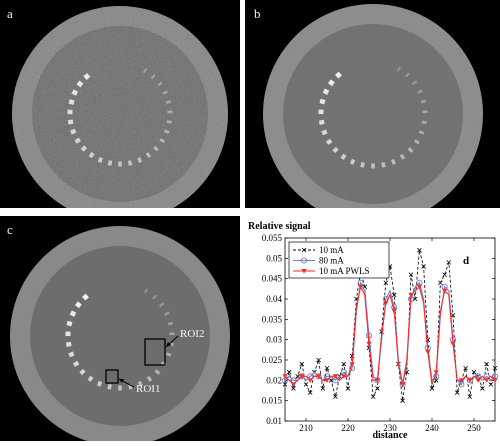  What do you see at coordinates (331, 261) in the screenshot?
I see `legend-label: 80 mA` at bounding box center [331, 261].